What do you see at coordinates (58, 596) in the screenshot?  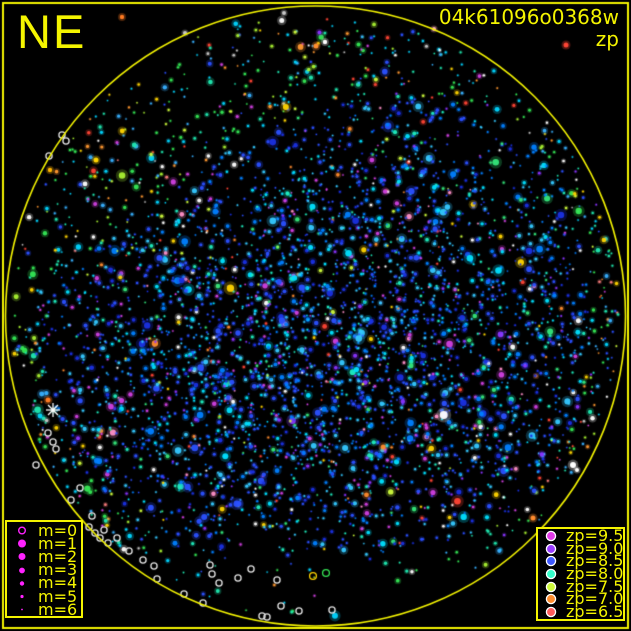 I see `legend-label: m=5` at bounding box center [58, 596].